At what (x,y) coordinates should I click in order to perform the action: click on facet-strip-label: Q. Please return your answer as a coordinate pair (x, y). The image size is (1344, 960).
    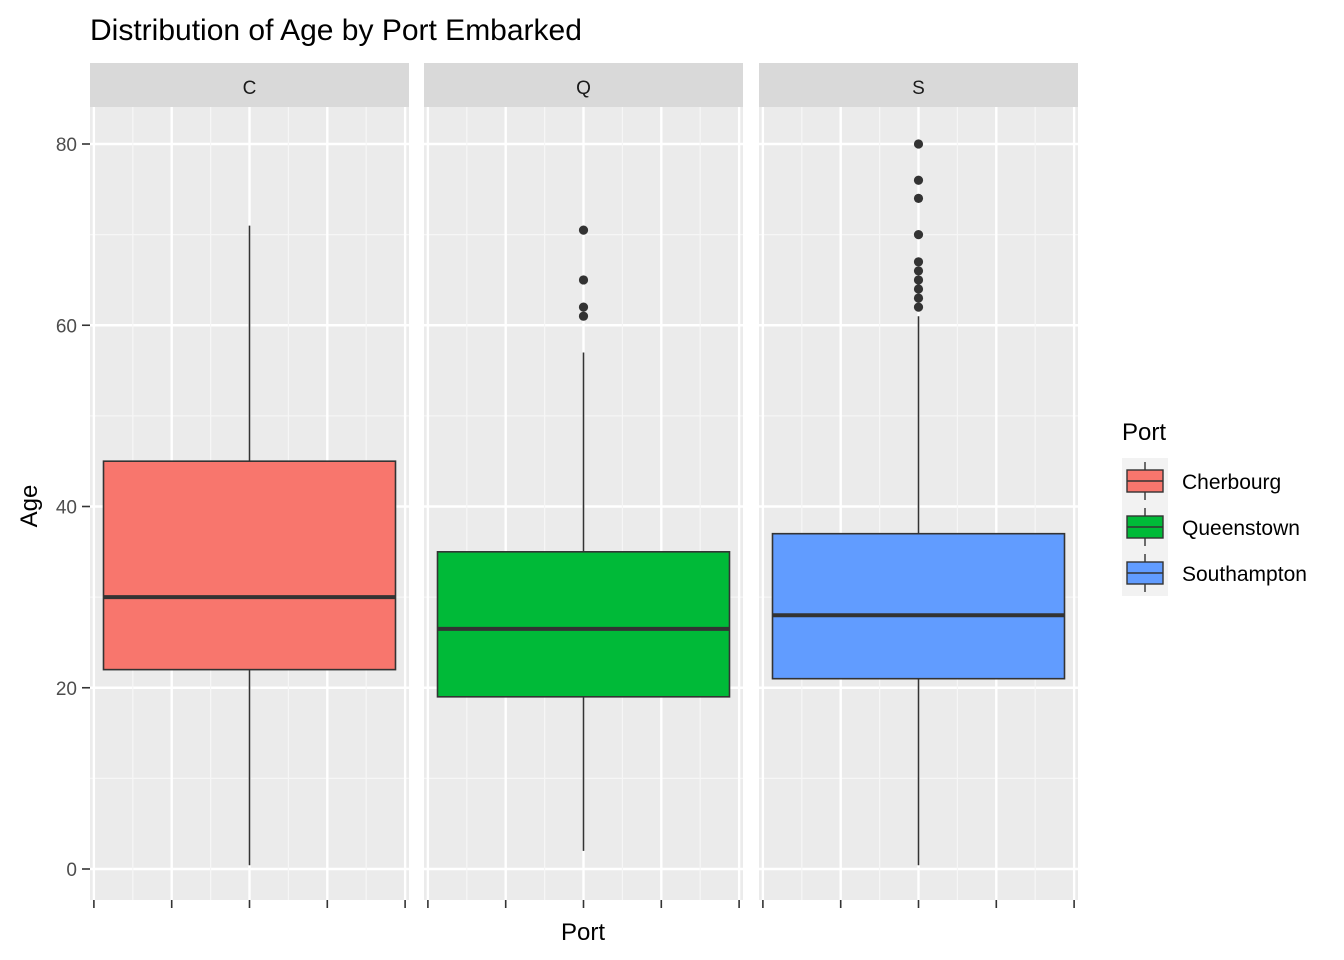
    Looking at the image, I should click on (583, 88).